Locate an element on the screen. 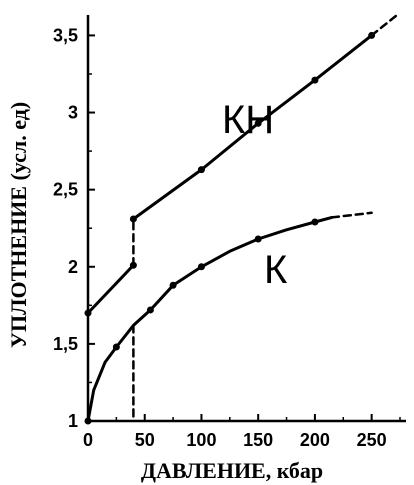 This screenshot has height=485, width=414. x-axis-title: ДАВЛЕНИЕ, кбар is located at coordinates (232, 470).